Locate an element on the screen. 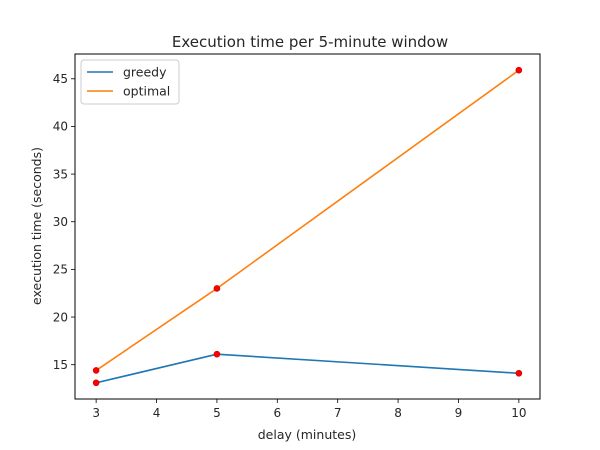 The width and height of the screenshot is (600, 450). y-tick-label: 30 is located at coordinates (60, 222).